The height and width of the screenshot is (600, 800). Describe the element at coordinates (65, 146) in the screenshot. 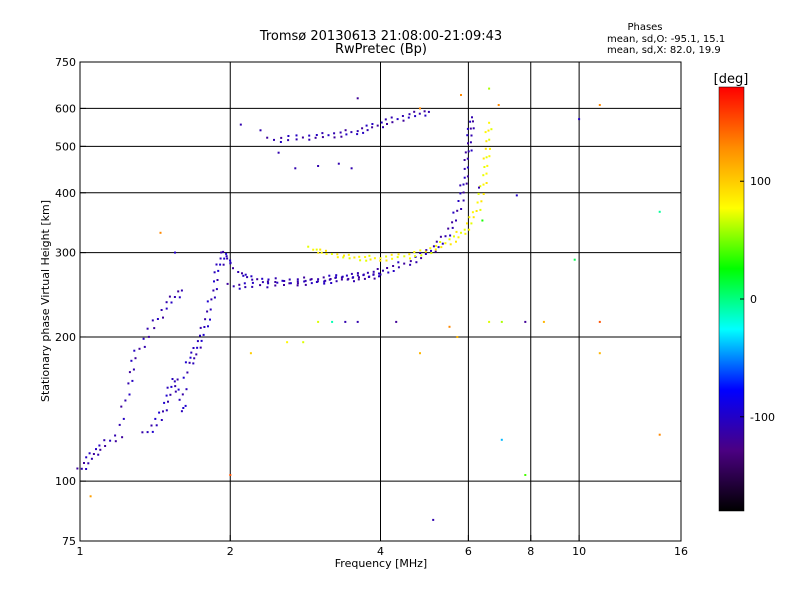

I see `y-tick-label: 500` at that location.